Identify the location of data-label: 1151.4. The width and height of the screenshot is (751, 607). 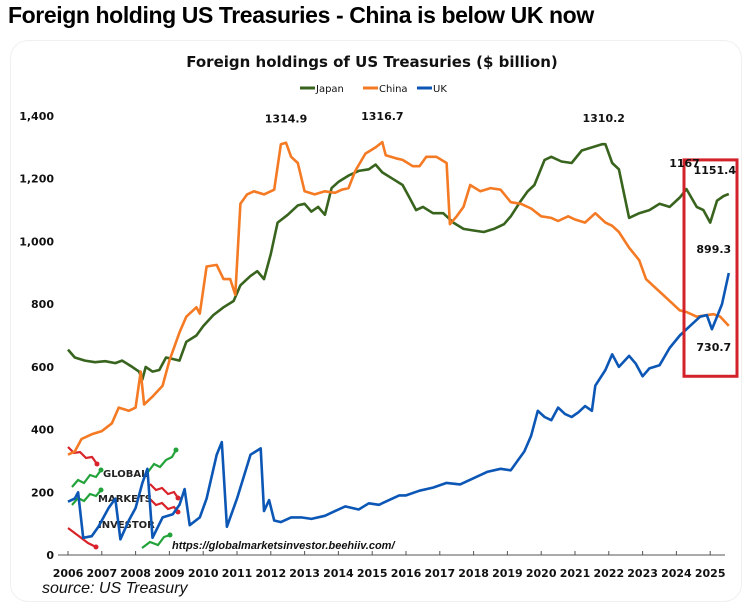
(715, 170).